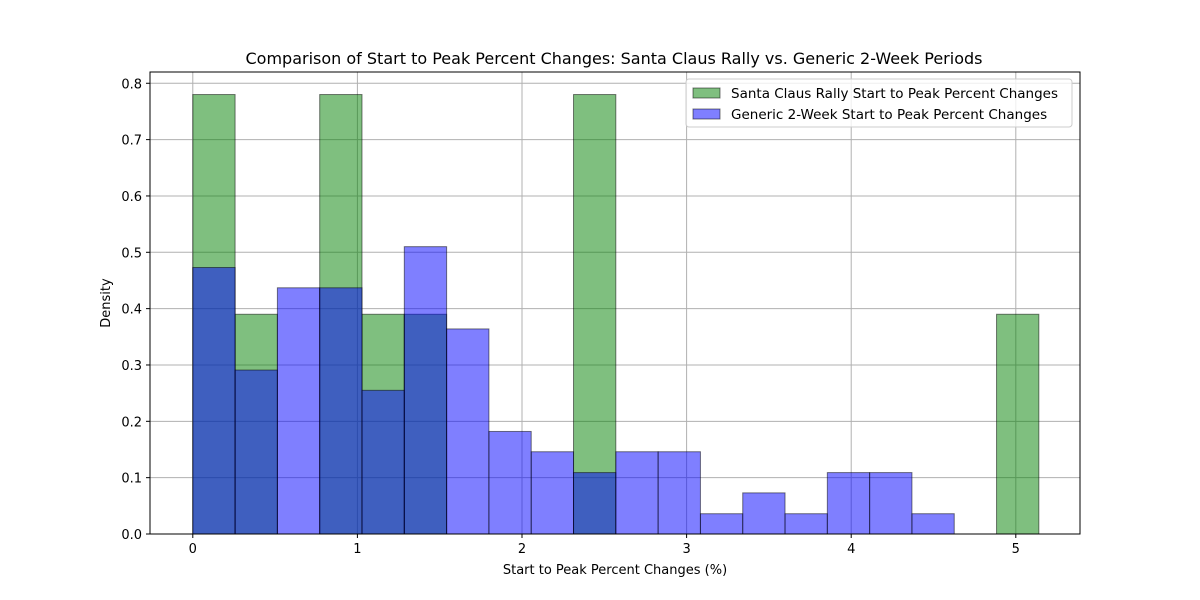 The image size is (1200, 600). What do you see at coordinates (686, 549) in the screenshot?
I see `x-tick-label: 3` at bounding box center [686, 549].